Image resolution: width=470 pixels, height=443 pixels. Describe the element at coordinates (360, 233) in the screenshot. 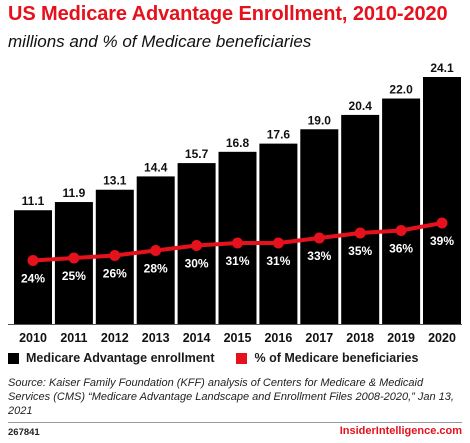

I see `percent-point-2018` at that location.